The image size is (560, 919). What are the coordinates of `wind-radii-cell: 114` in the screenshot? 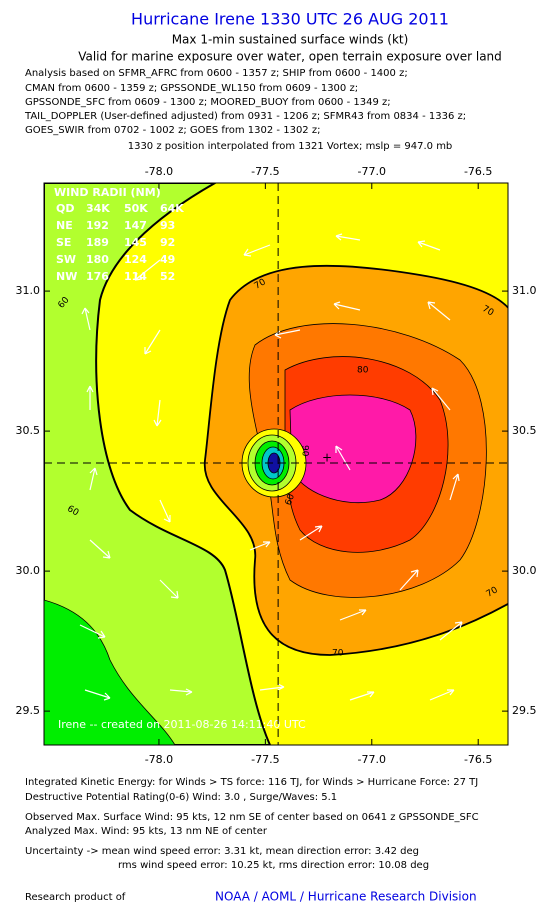 It's located at (135, 276).